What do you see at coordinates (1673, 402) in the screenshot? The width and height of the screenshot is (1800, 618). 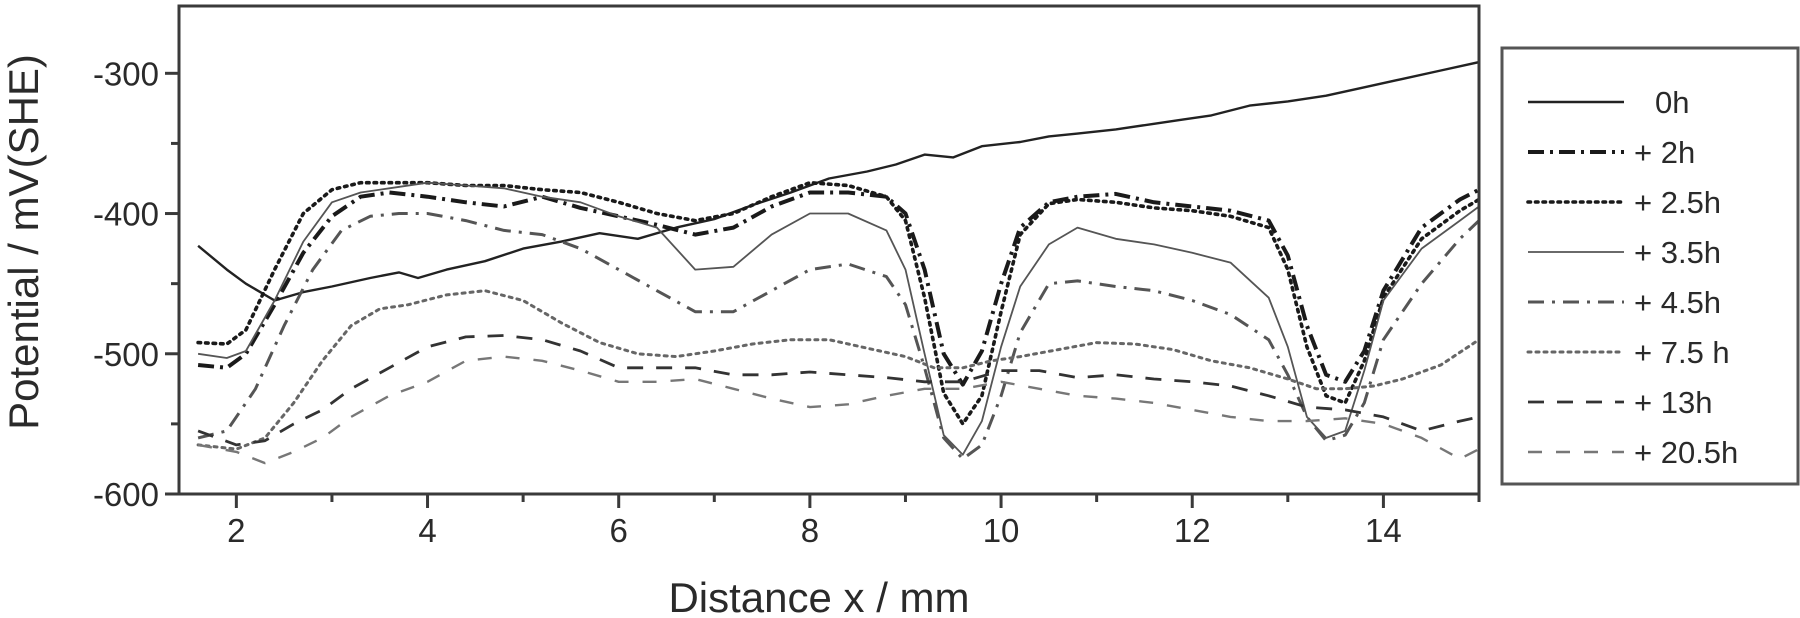 I see `legend-label: + 13h` at bounding box center [1673, 402].